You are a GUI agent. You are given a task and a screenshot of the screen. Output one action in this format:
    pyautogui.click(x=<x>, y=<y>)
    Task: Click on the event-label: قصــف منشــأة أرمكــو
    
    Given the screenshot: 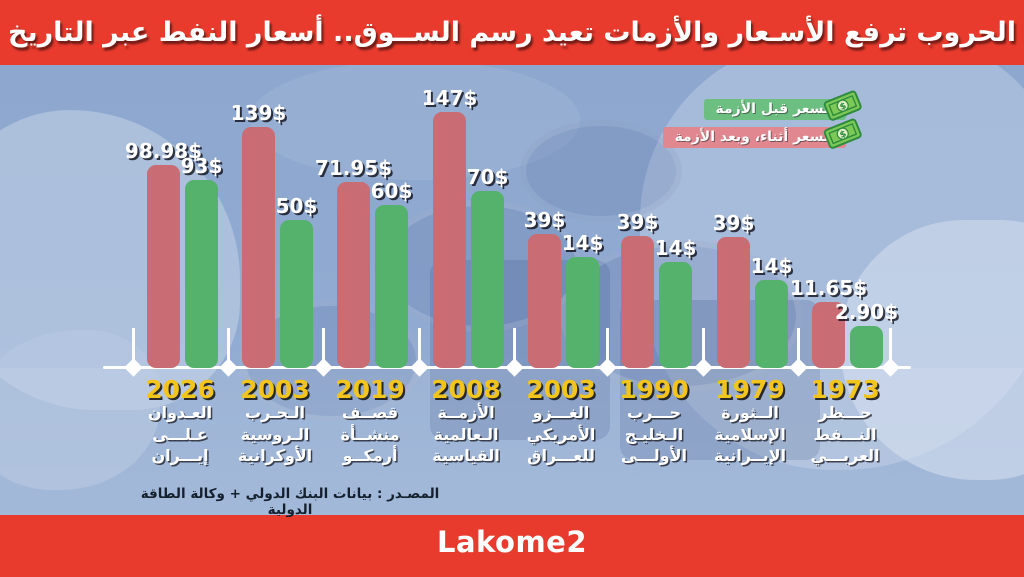 What is the action you would take?
    pyautogui.click(x=370, y=434)
    